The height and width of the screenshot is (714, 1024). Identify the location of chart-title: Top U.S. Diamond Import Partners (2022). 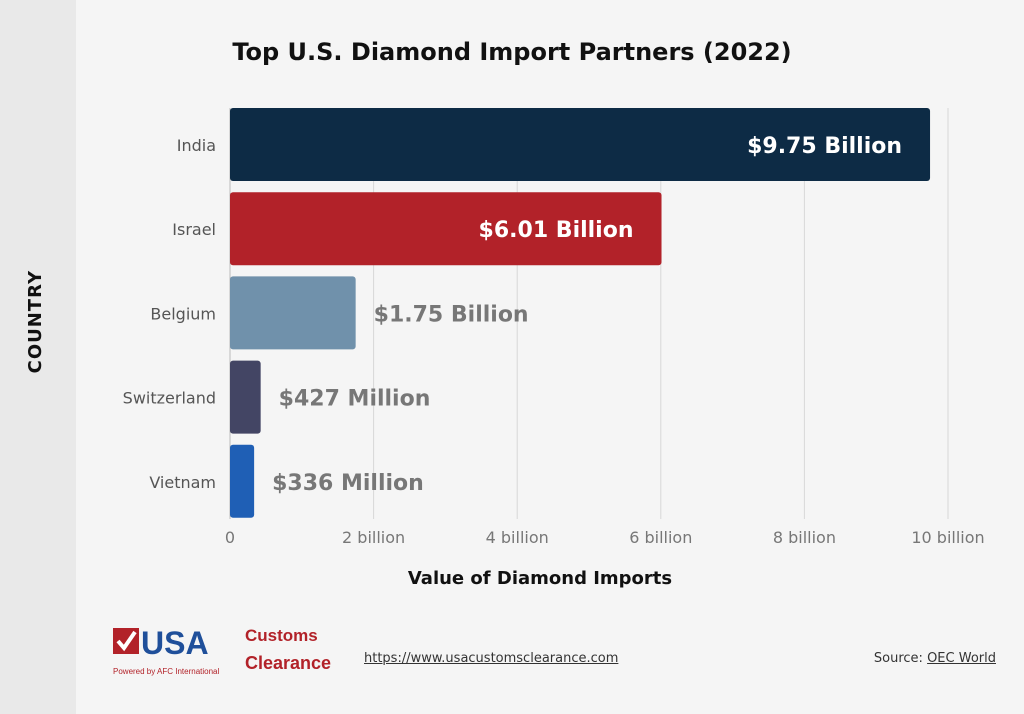
(512, 52).